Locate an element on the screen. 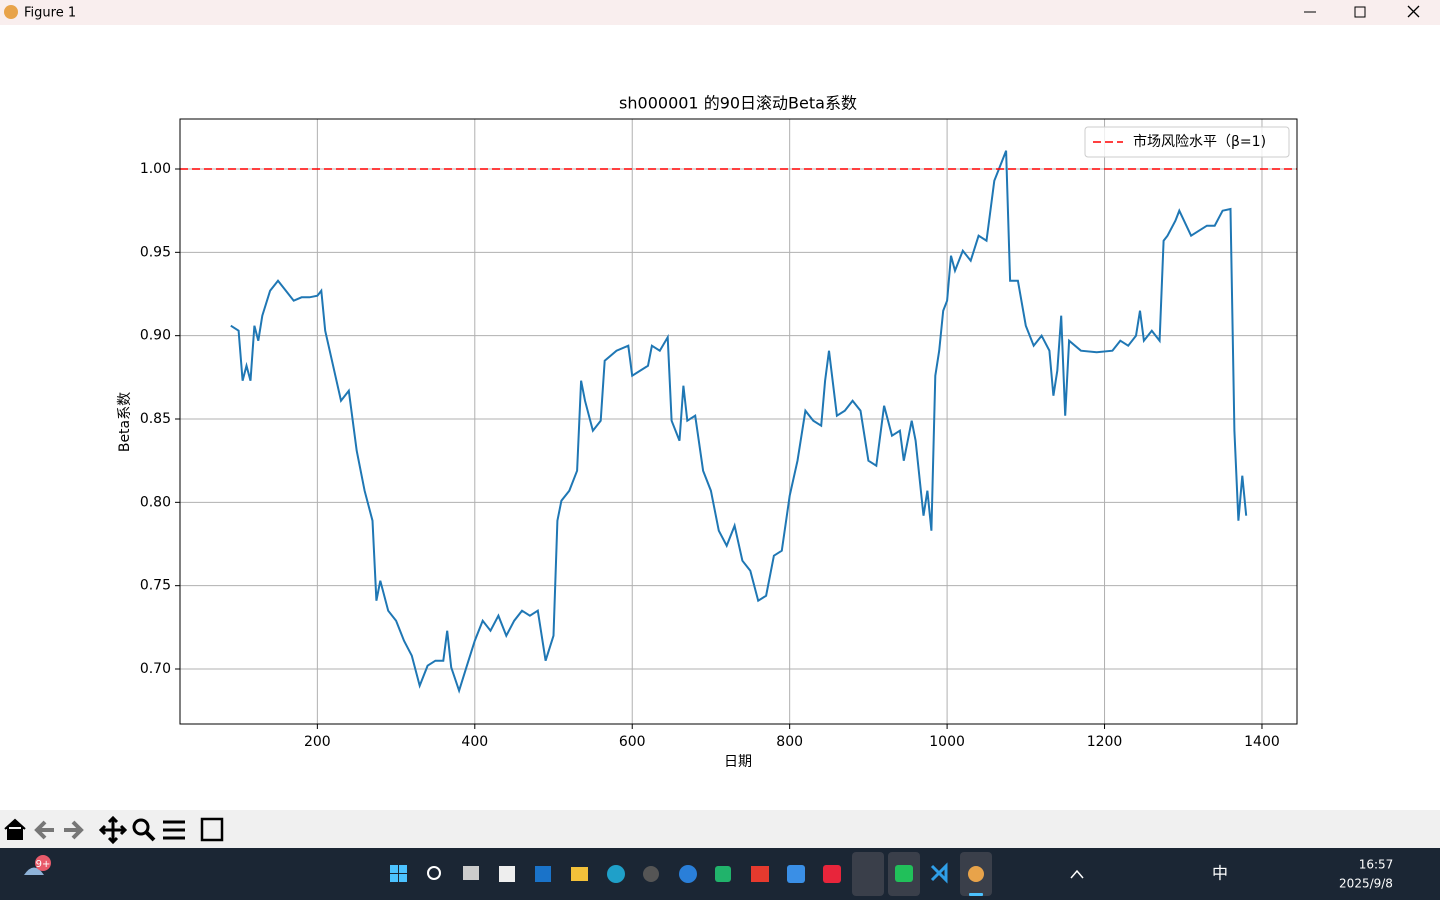 The width and height of the screenshot is (1440, 900). search-button is located at coordinates (434, 873).